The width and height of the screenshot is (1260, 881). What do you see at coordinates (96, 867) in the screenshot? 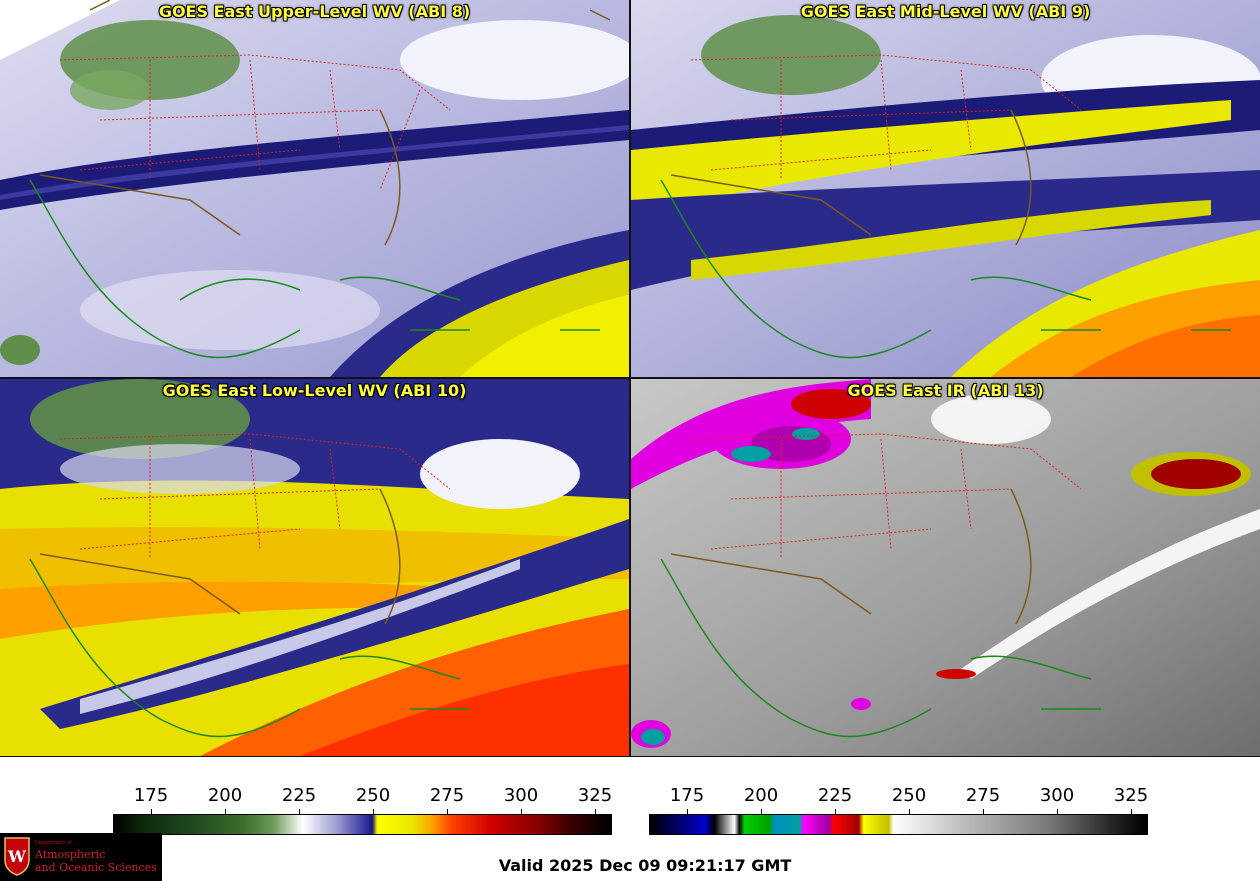
I see `logo-line2: and Oceanic Sciences` at bounding box center [96, 867].